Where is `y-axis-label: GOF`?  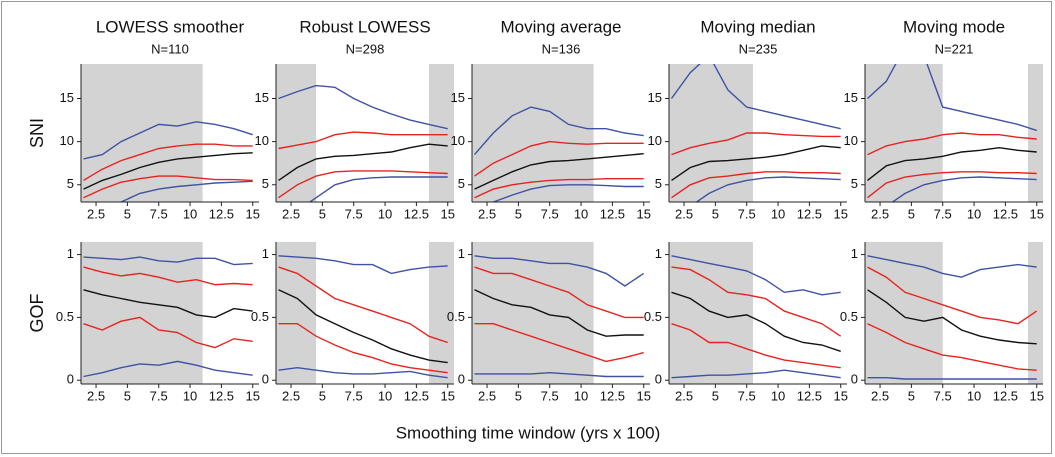
y-axis-label: GOF is located at coordinates (37, 312).